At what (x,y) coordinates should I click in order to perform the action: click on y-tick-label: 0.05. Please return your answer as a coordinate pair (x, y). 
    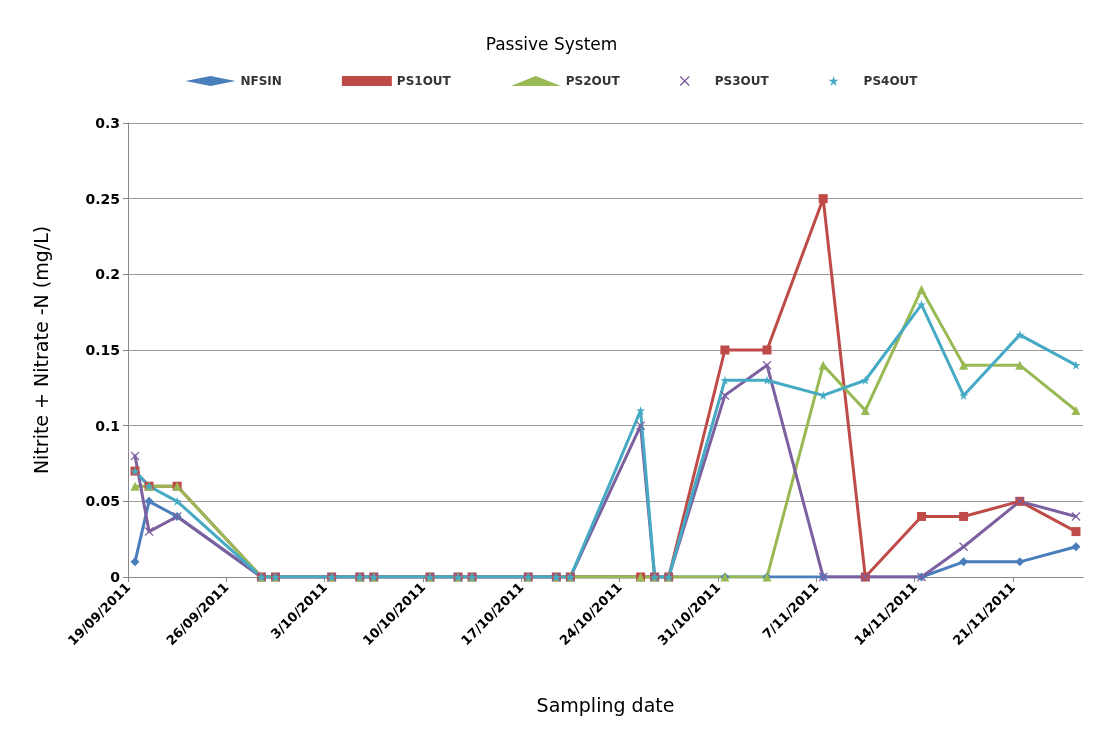
    Looking at the image, I should click on (102, 501).